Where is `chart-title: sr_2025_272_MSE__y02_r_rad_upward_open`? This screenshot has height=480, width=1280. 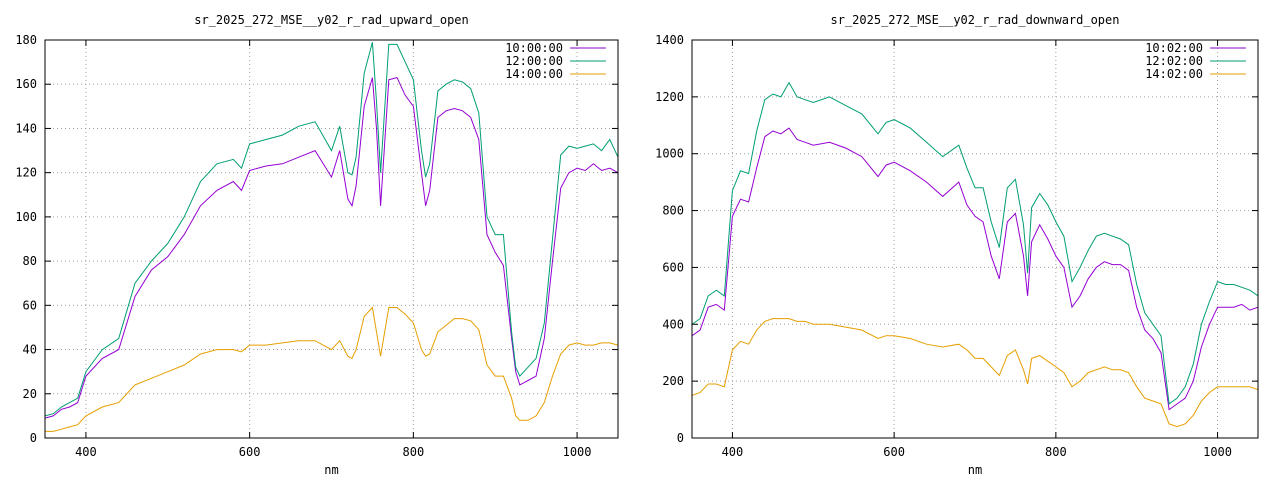 chart-title: sr_2025_272_MSE__y02_r_rad_upward_open is located at coordinates (331, 20).